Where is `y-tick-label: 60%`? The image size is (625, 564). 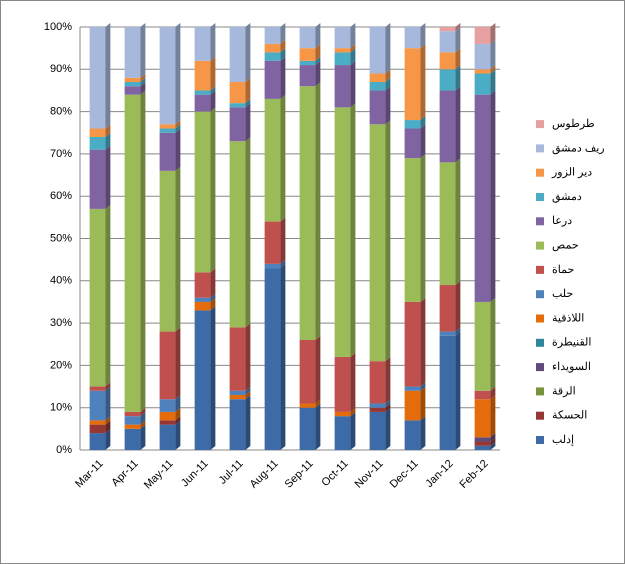 y-tick-label: 60% is located at coordinates (61, 196).